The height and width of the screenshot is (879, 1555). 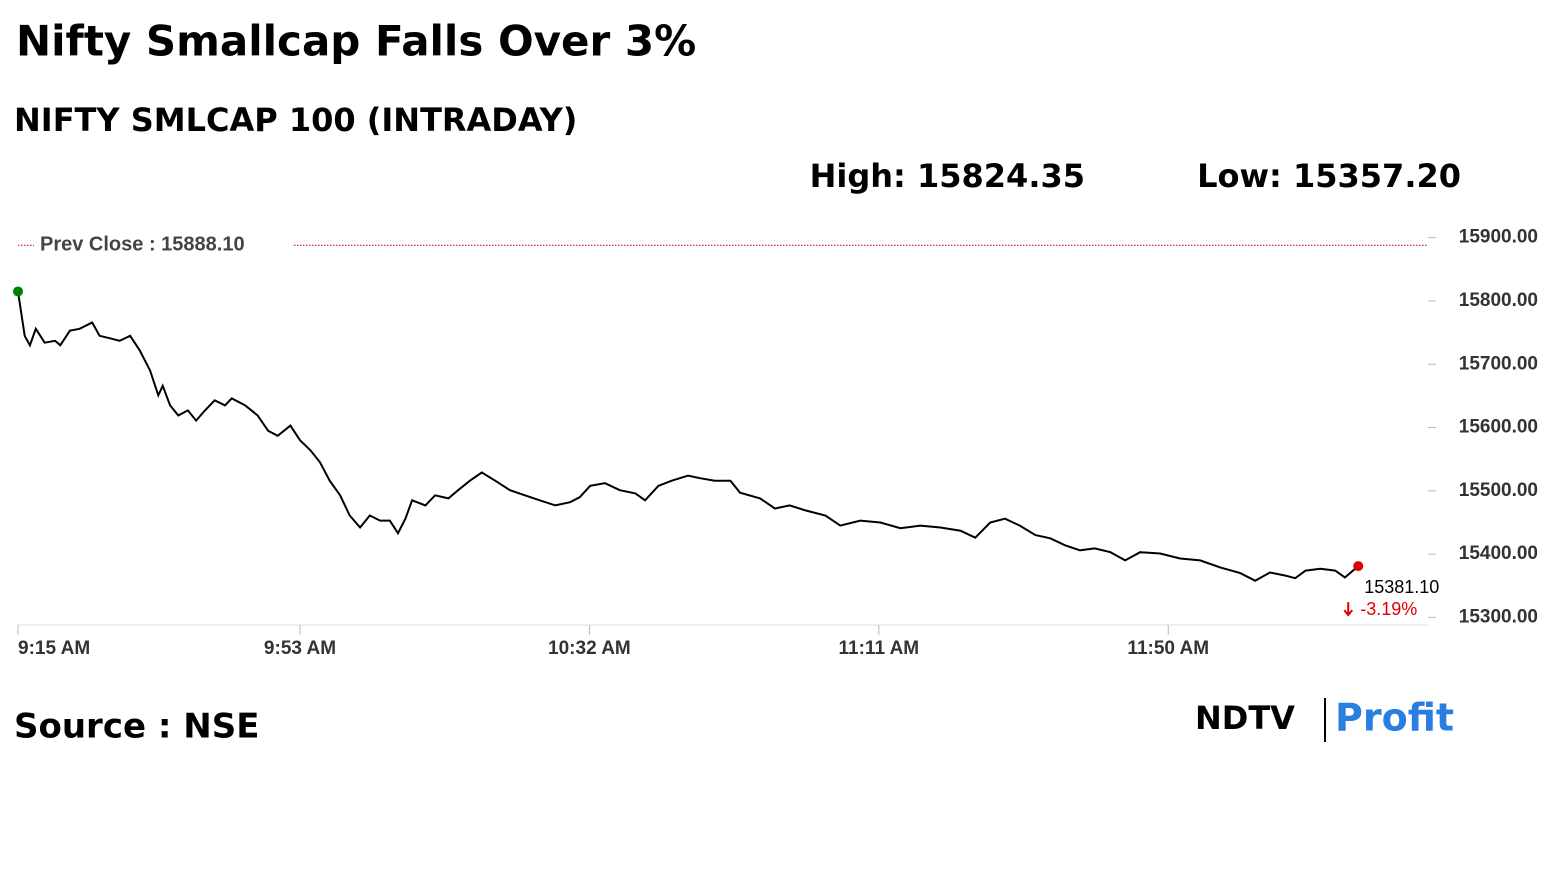 What do you see at coordinates (1498, 237) in the screenshot?
I see `y-tick-label: 15900.00` at bounding box center [1498, 237].